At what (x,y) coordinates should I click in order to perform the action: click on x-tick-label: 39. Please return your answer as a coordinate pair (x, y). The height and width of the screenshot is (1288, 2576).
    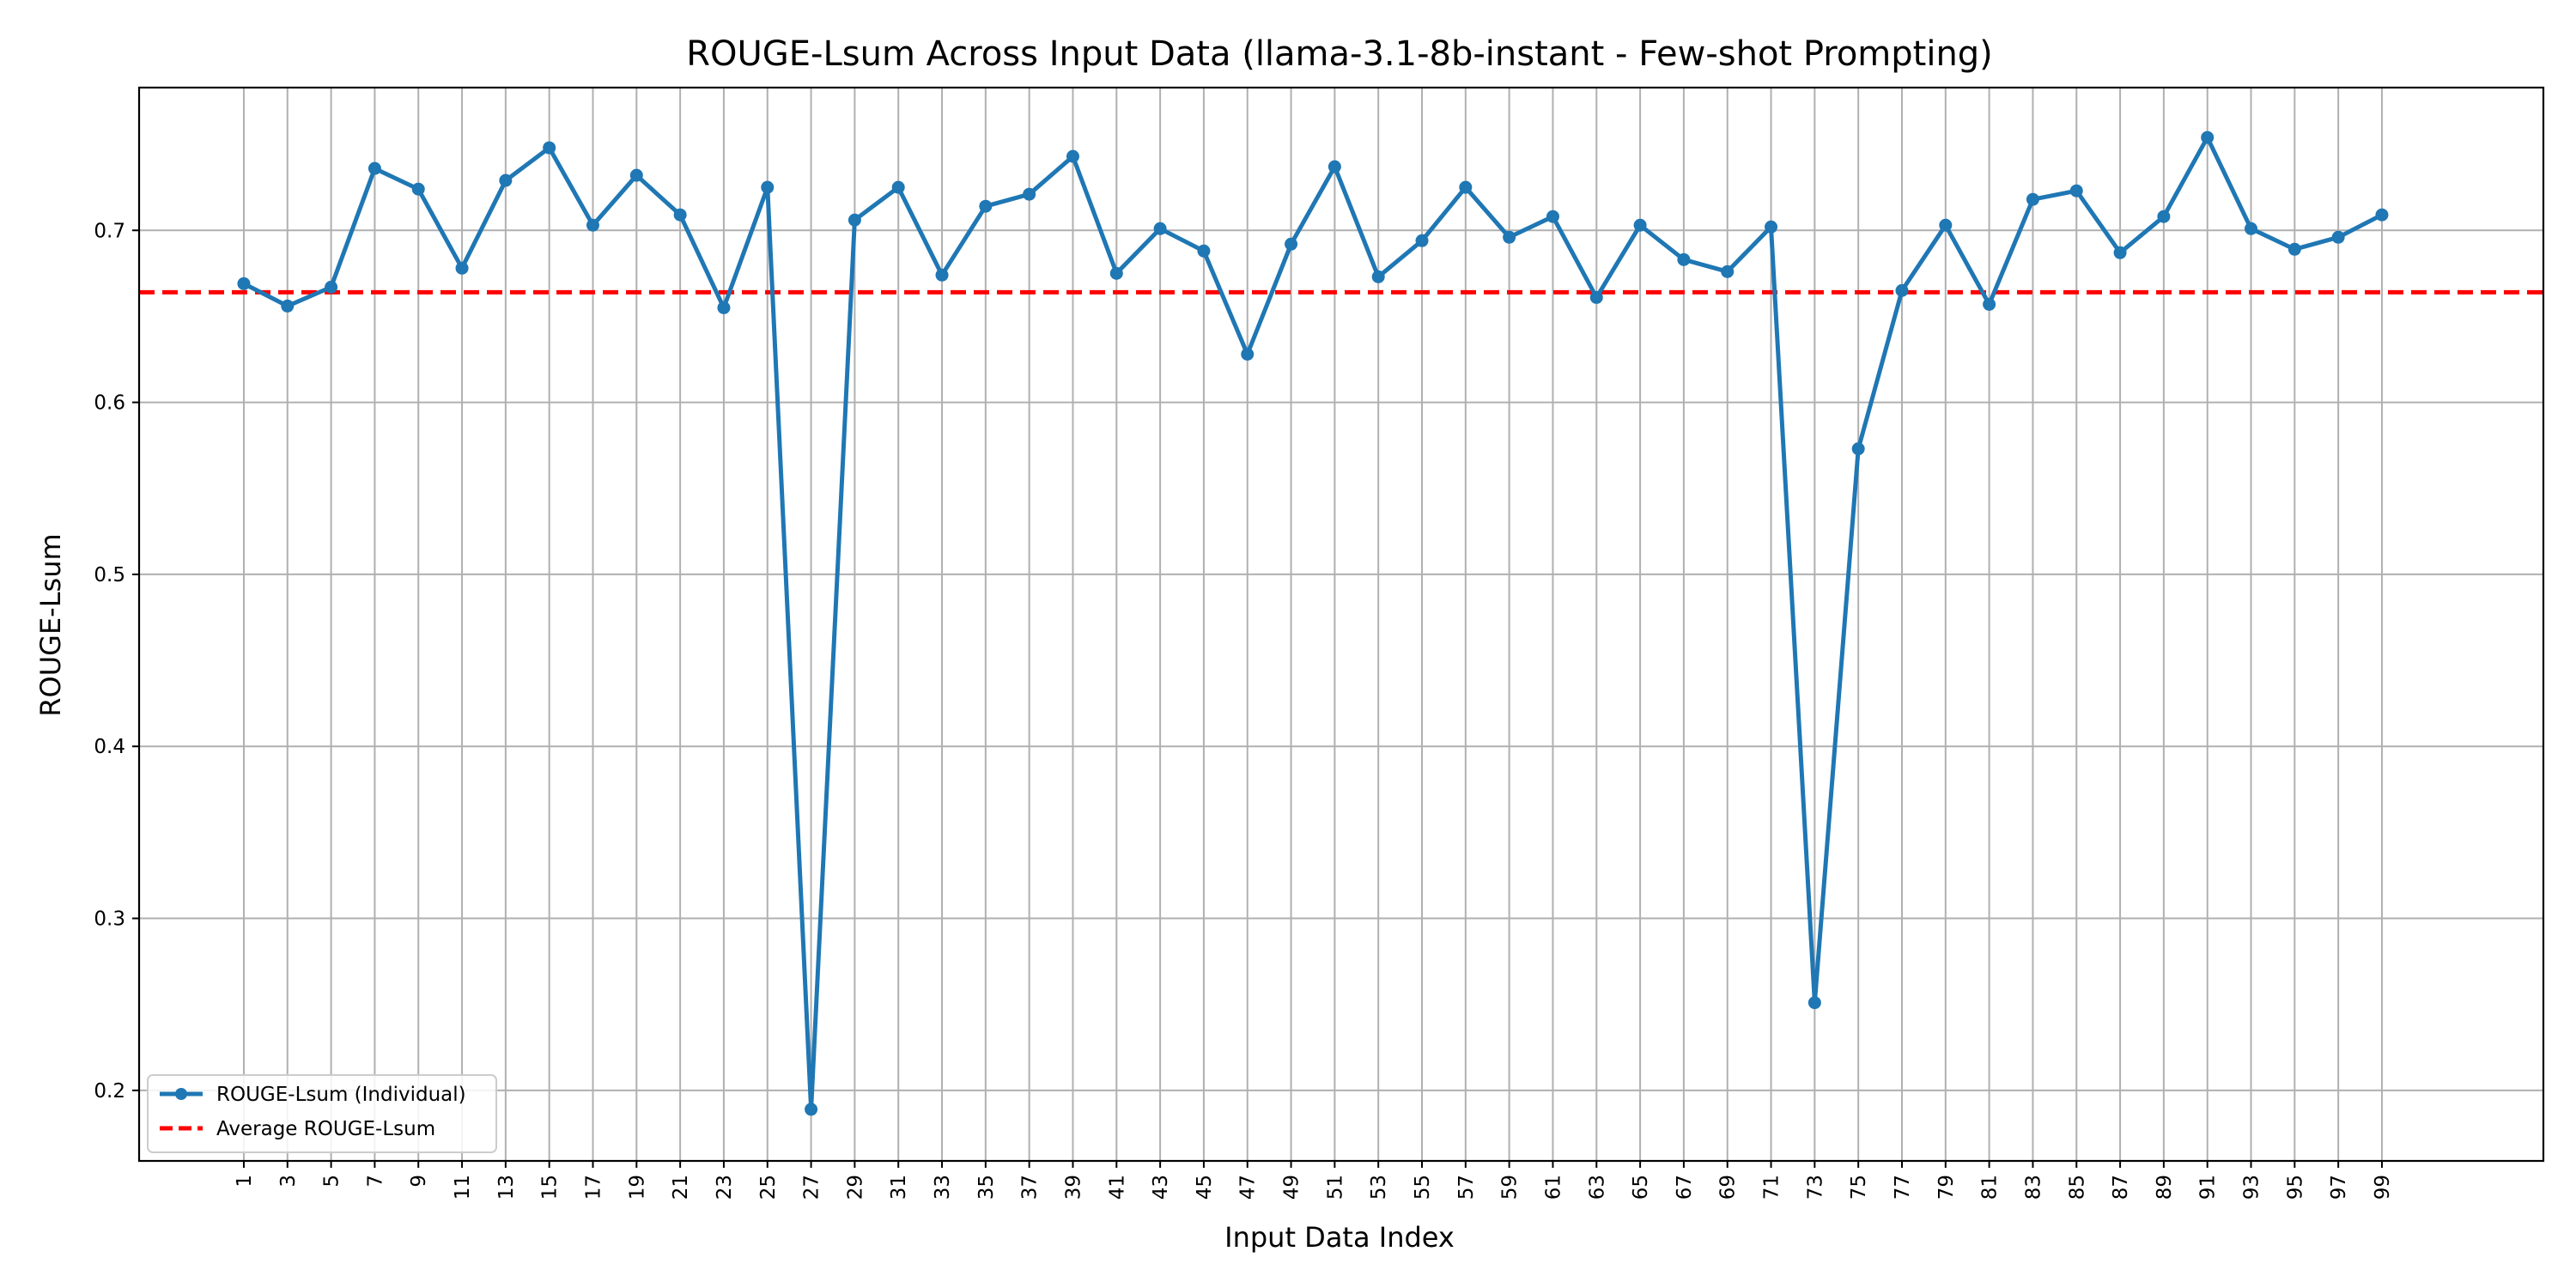
    Looking at the image, I should click on (1073, 1188).